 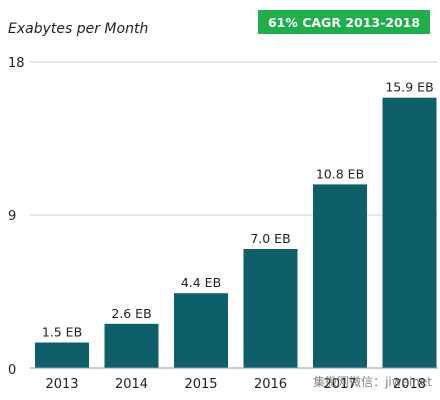 What do you see at coordinates (270, 238) in the screenshot?
I see `data-label: 7.0 EB` at bounding box center [270, 238].